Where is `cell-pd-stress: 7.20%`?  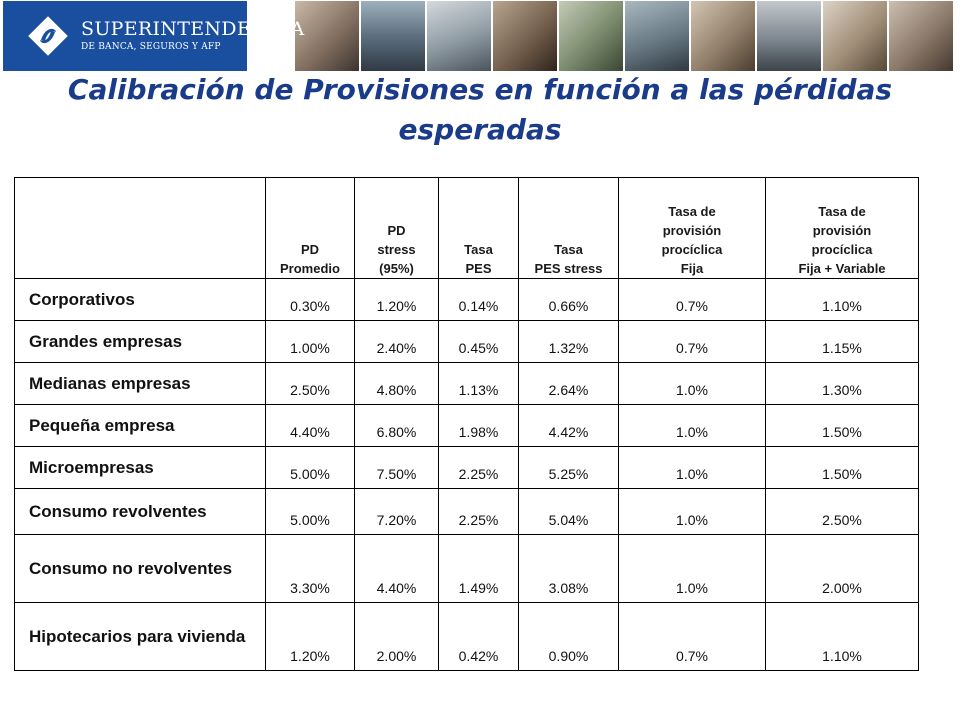
cell-pd-stress: 7.20% is located at coordinates (396, 511).